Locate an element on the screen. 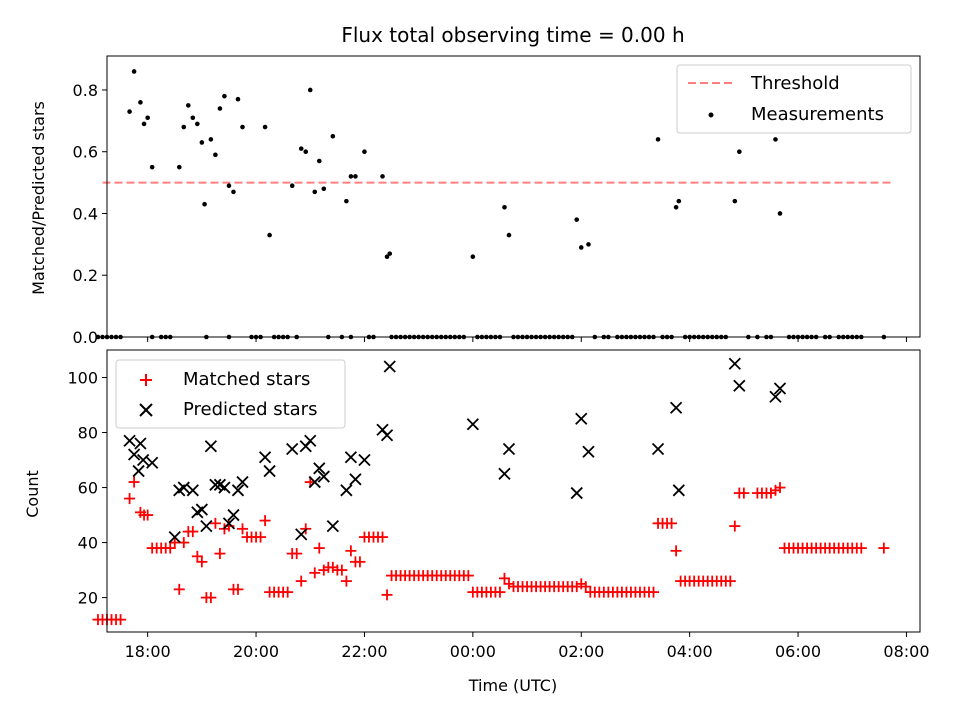  top-y-tick-label: 0.8 is located at coordinates (85, 90).